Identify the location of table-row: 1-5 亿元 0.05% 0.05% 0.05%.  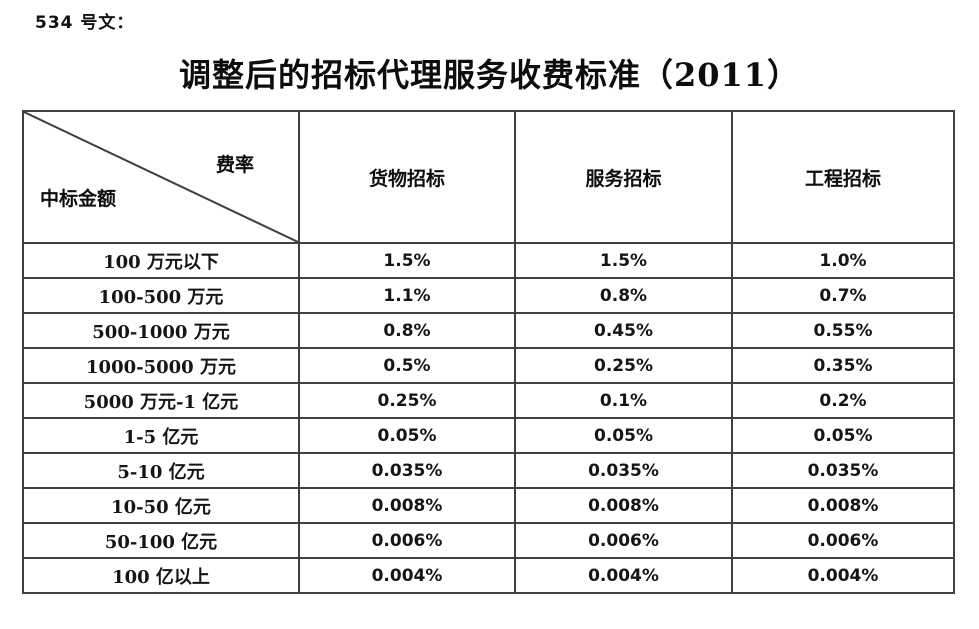
(488, 435).